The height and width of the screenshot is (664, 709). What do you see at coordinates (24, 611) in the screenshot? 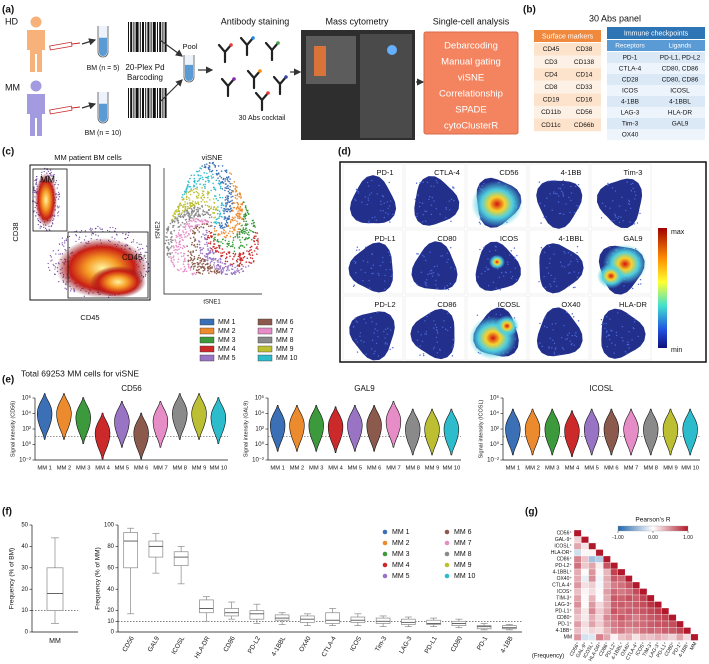
I see `y-tick-label: 10` at bounding box center [24, 611].